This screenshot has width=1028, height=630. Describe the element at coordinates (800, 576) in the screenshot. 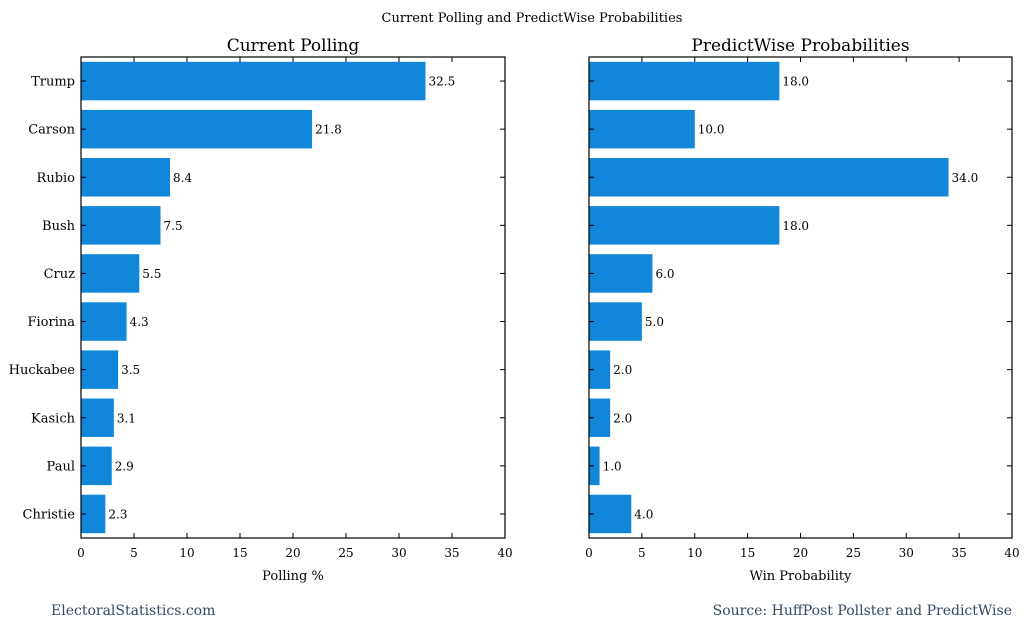

I see `x-axis-label: Win Probability` at that location.